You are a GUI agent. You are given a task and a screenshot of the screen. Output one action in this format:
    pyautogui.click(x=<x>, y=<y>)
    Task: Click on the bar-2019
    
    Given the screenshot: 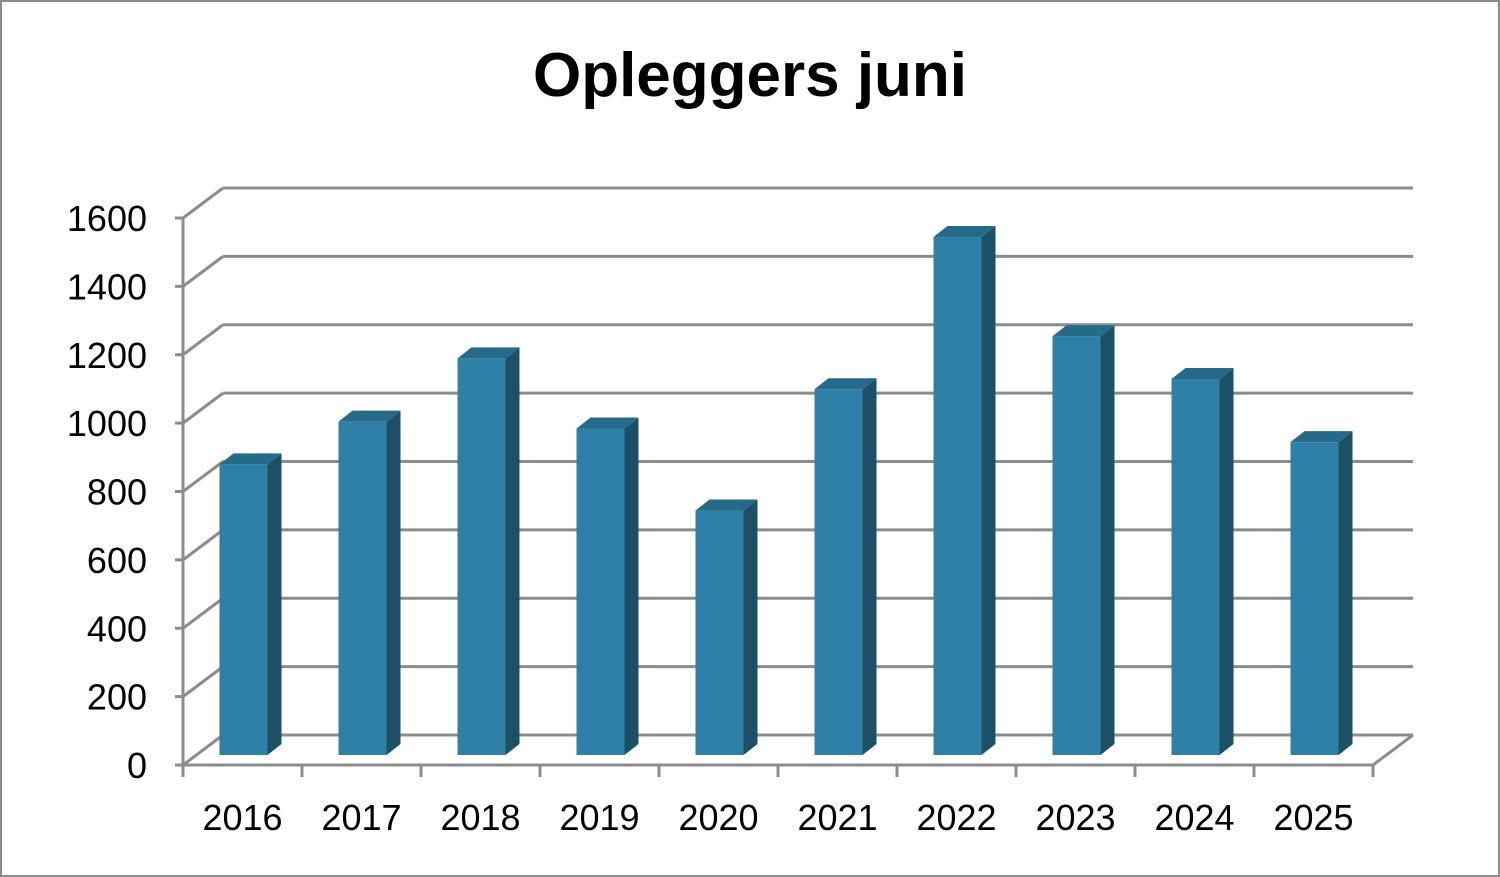 What is the action you would take?
    pyautogui.click(x=607, y=586)
    